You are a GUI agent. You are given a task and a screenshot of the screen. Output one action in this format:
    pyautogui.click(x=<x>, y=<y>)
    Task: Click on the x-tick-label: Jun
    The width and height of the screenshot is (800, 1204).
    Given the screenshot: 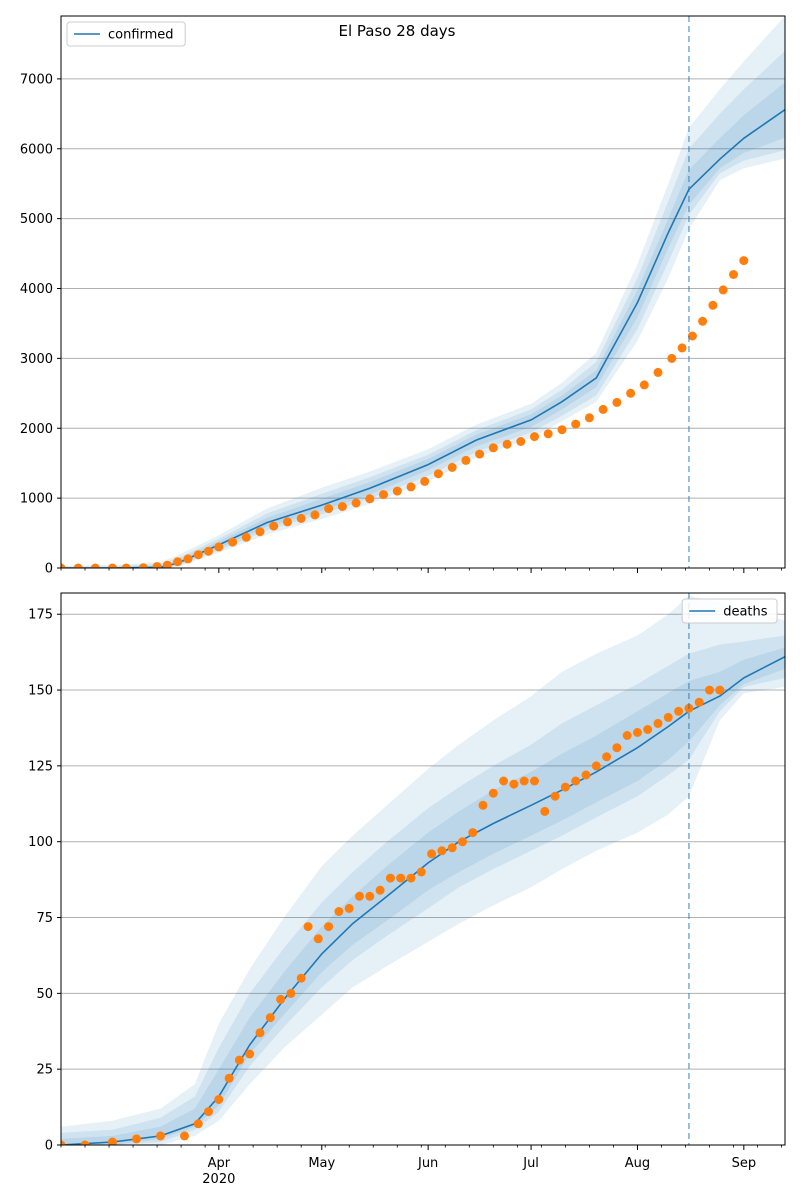 What is the action you would take?
    pyautogui.click(x=427, y=1163)
    